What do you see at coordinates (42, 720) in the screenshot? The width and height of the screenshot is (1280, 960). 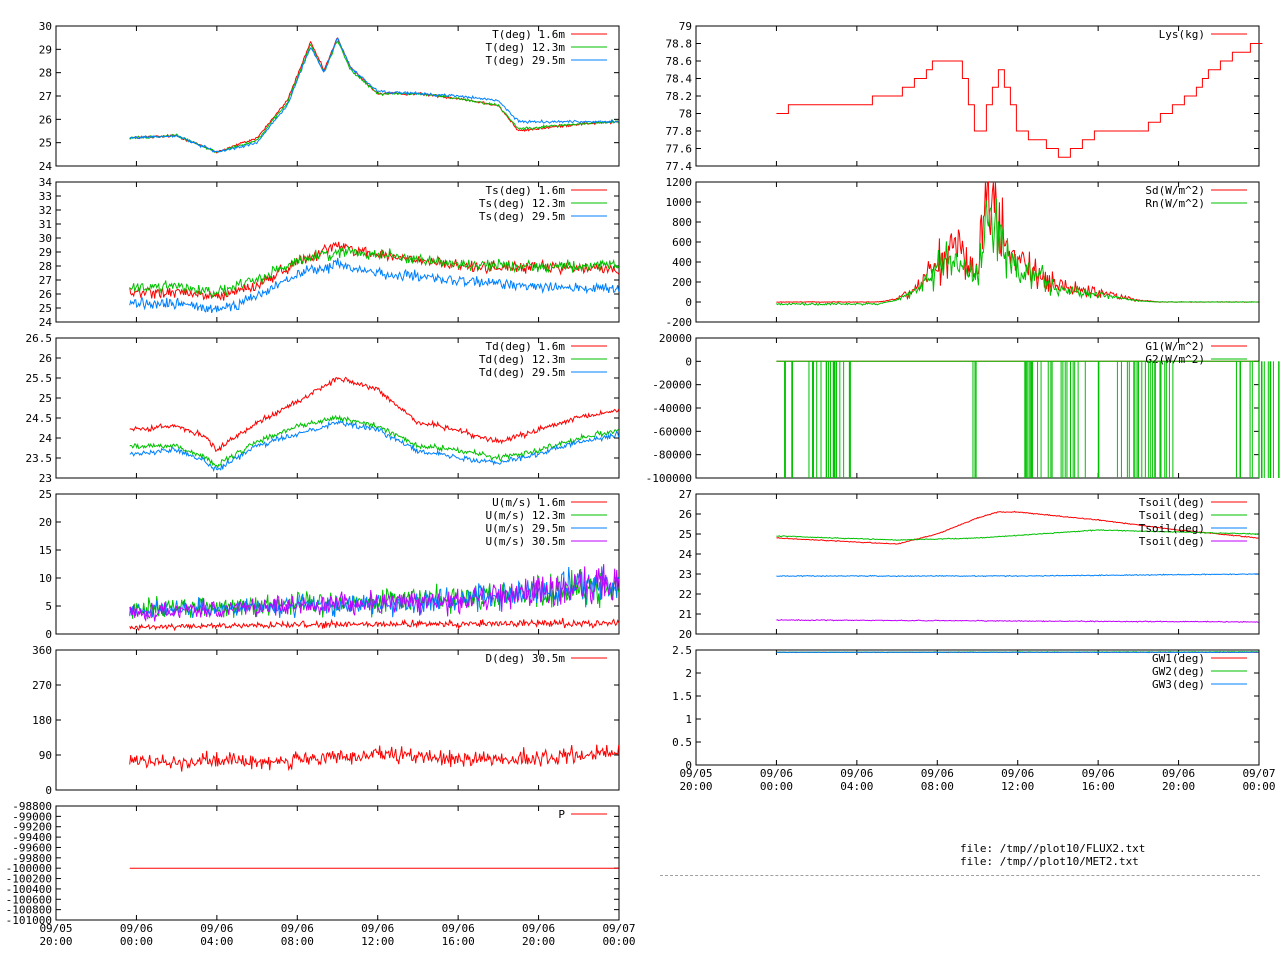 I see `y-tick-label-D: 180` at bounding box center [42, 720].